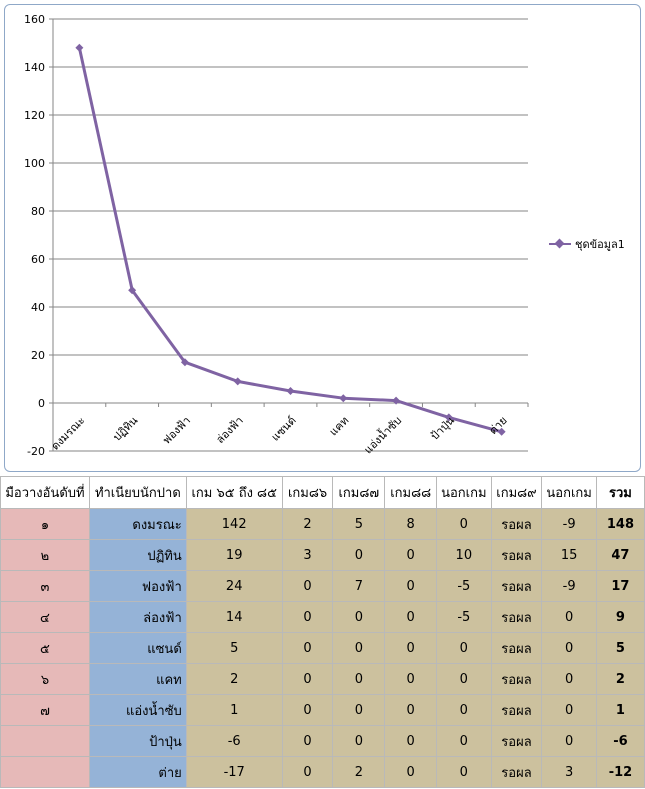  I want to click on total-cell: -12, so click(620, 772).